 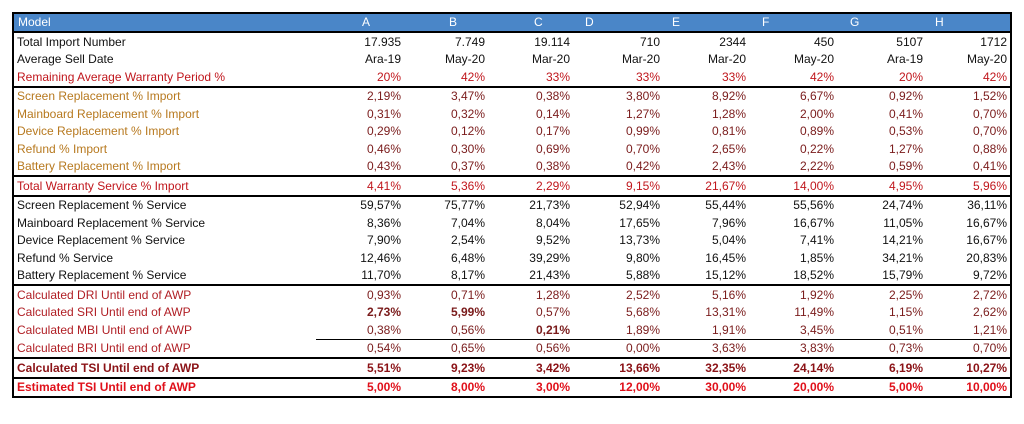 What do you see at coordinates (816, 329) in the screenshot?
I see `cell-value: 3,45%` at bounding box center [816, 329].